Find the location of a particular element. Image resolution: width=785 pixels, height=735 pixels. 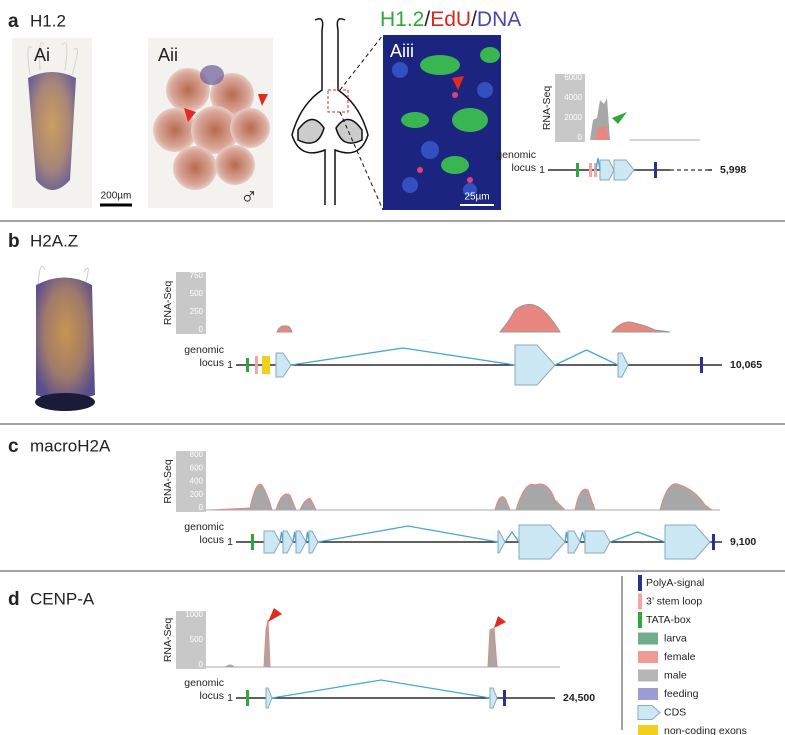

tick-label: 600 is located at coordinates (197, 467).